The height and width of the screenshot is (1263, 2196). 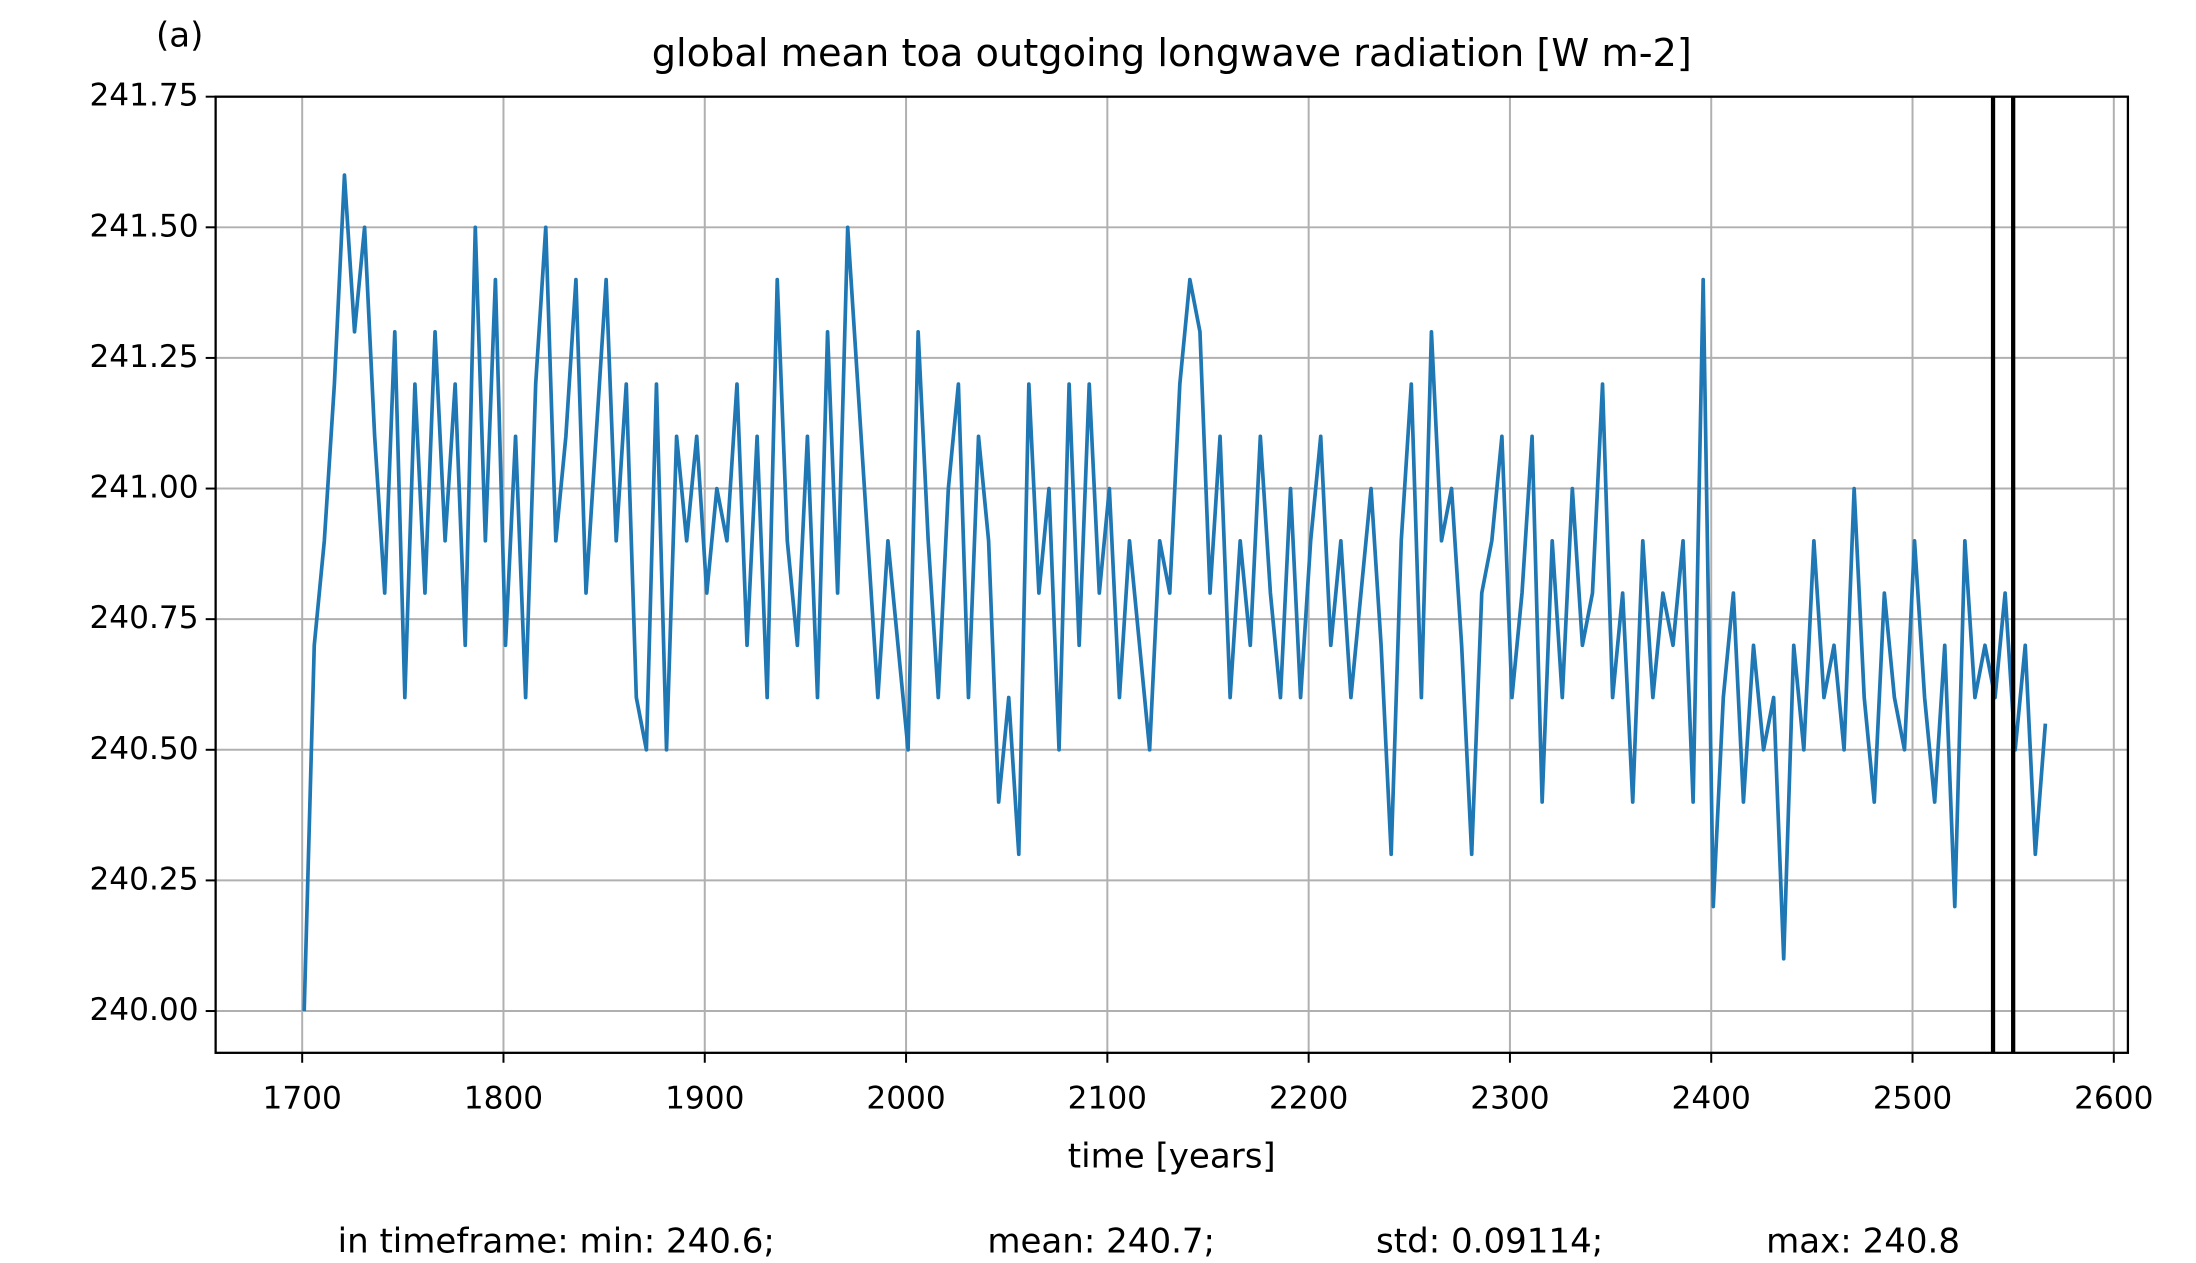 What do you see at coordinates (1107, 1099) in the screenshot?
I see `x-tick-label: 2100` at bounding box center [1107, 1099].